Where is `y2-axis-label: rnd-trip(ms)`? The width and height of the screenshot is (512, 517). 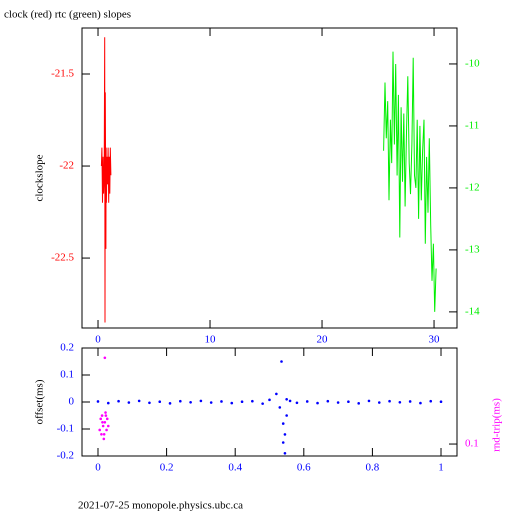
y2-axis-label: rnd-trip(ms) is located at coordinates (497, 425).